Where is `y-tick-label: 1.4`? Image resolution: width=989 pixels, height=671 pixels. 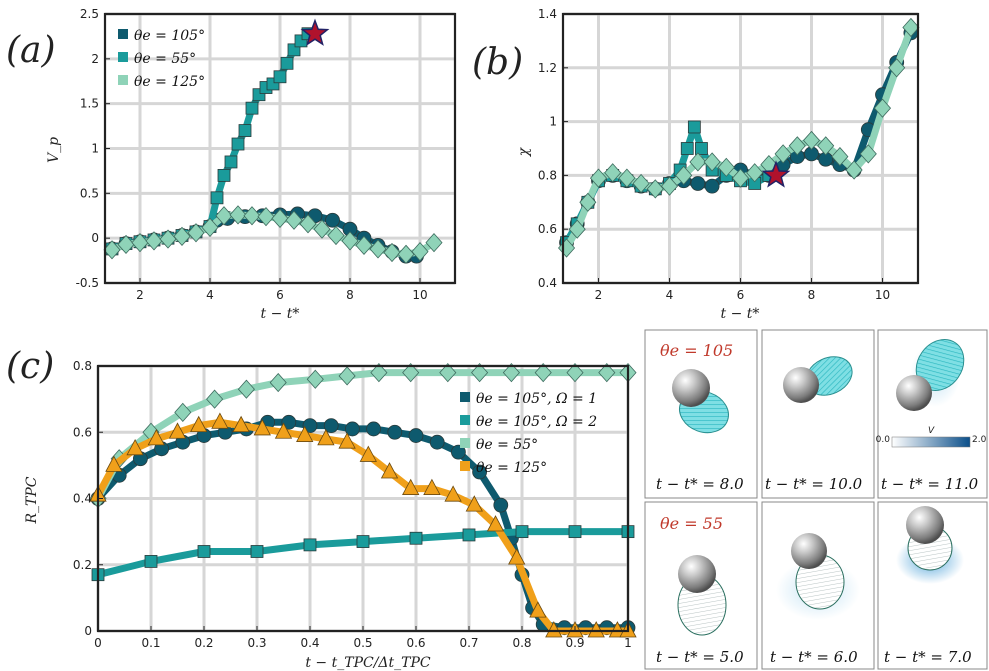 y-tick-label: 1.4 is located at coordinates (547, 14).